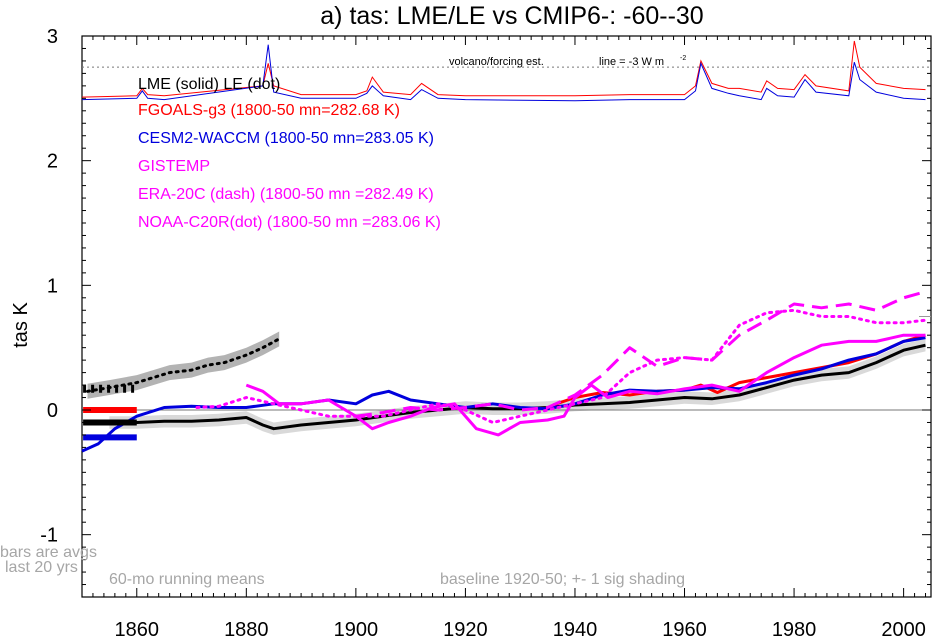  What do you see at coordinates (52, 37) in the screenshot?
I see `y-tick-label: 3` at bounding box center [52, 37].